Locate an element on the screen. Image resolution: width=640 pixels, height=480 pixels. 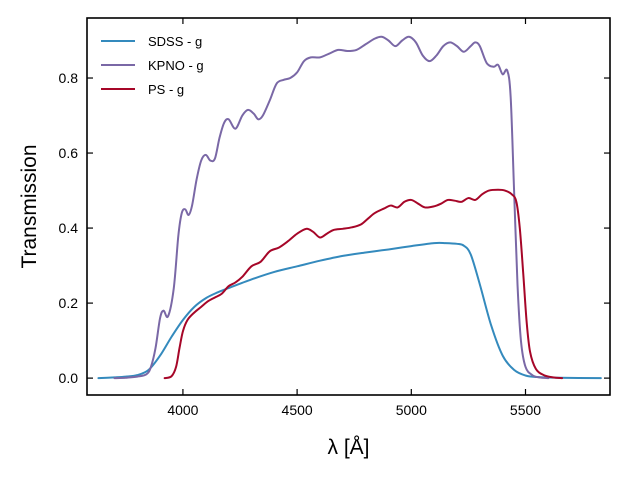
y-tick-label: 0.4 is located at coordinates (69, 228).